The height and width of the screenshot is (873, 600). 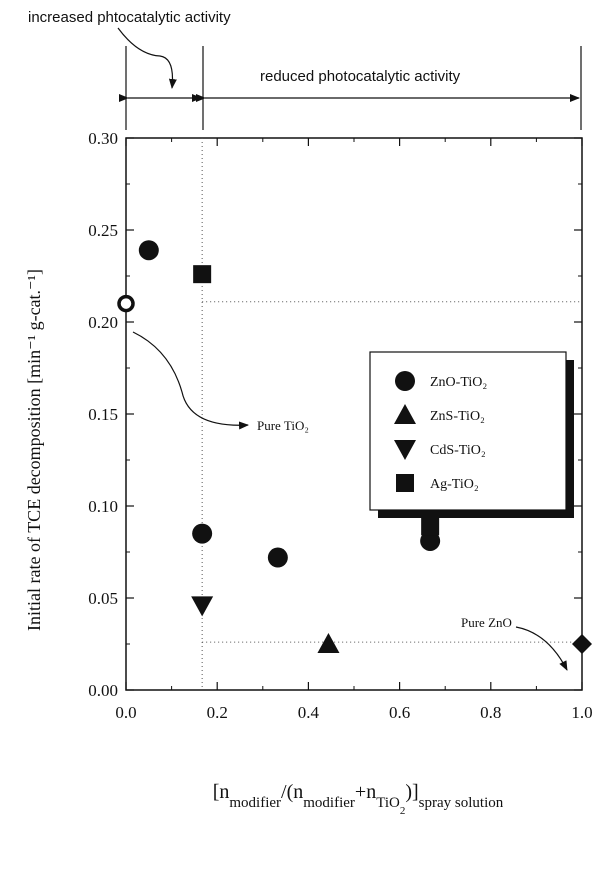 I want to click on y-tick-label: 0.30, so click(x=103, y=138).